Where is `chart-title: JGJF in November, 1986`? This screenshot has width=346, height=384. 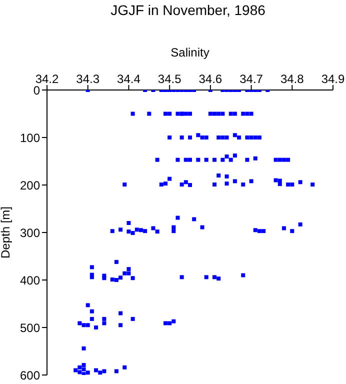
chart-title: JGJF in November, 1986 is located at coordinates (188, 10).